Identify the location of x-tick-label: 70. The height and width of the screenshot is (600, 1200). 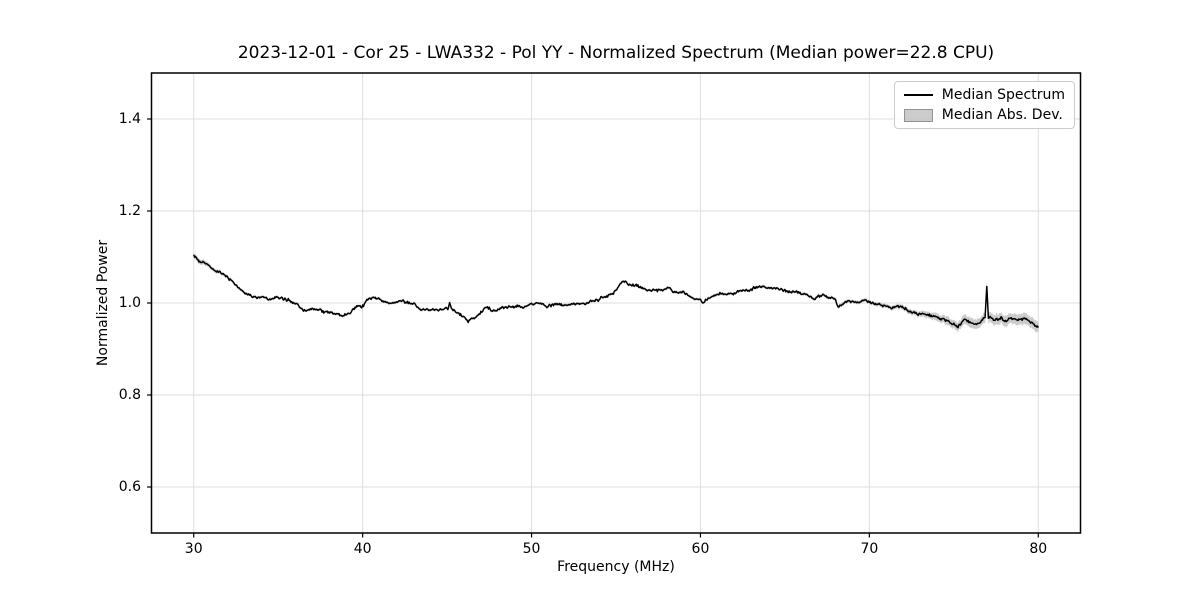
(869, 549).